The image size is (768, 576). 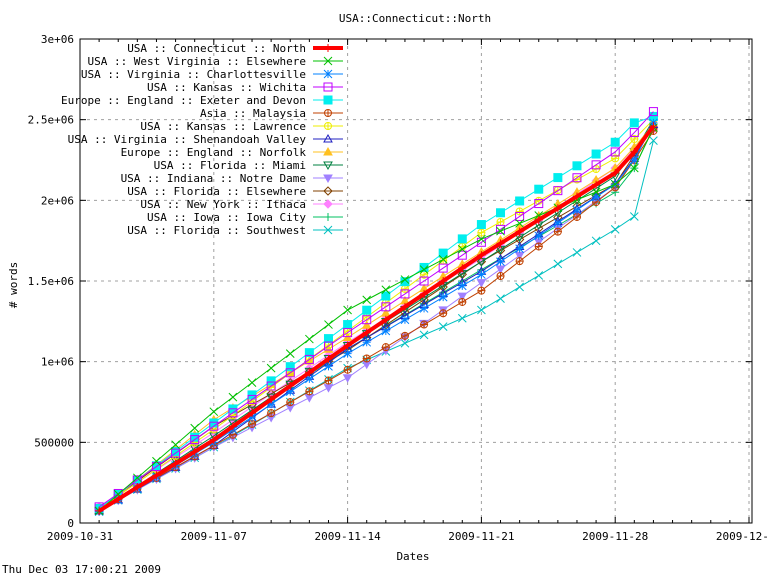 I want to click on y-tick-label: 0, so click(x=70, y=523).